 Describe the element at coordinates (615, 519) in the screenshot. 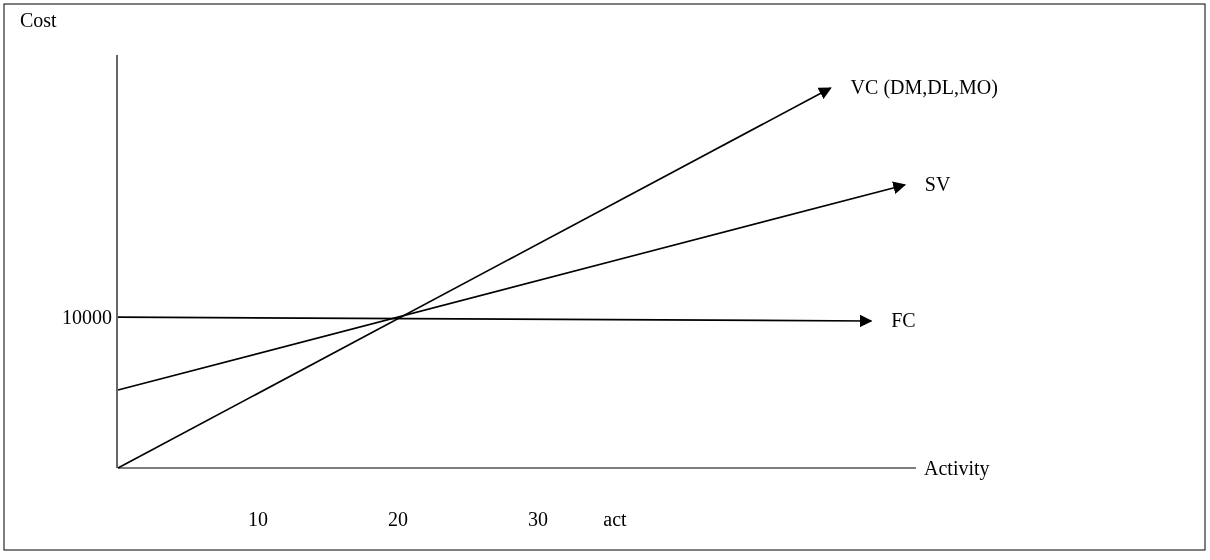

I see `text: act` at that location.